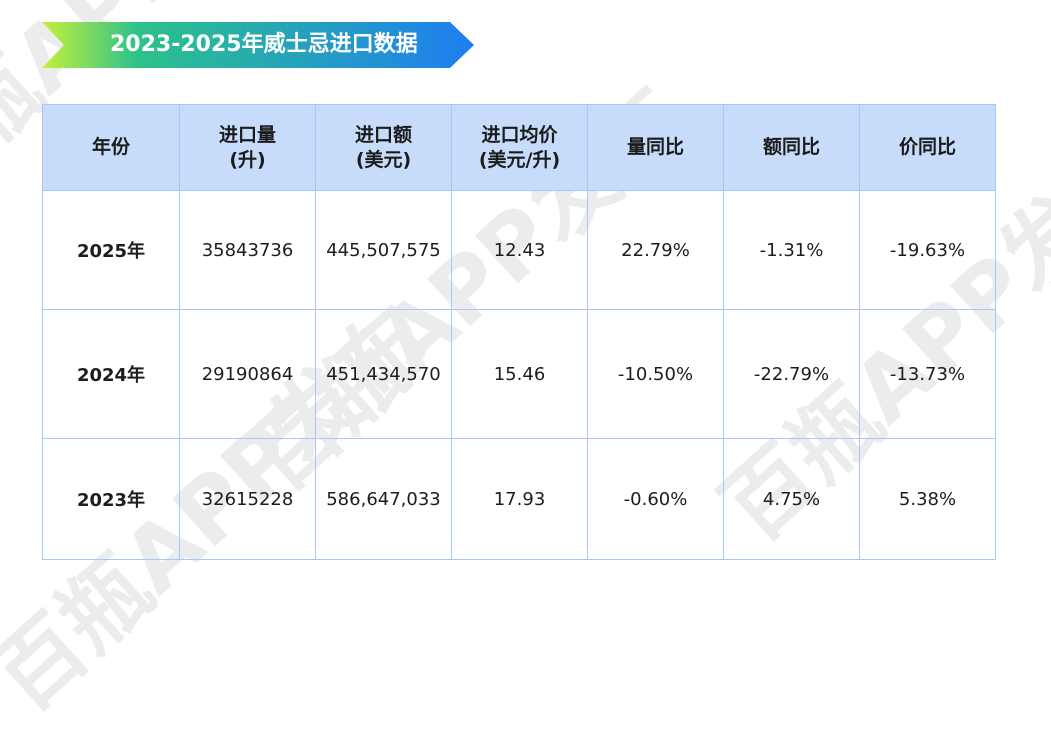 This screenshot has height=734, width=1051. I want to click on title-banner: 2023-2025年威士忌进口数据, so click(258, 45).